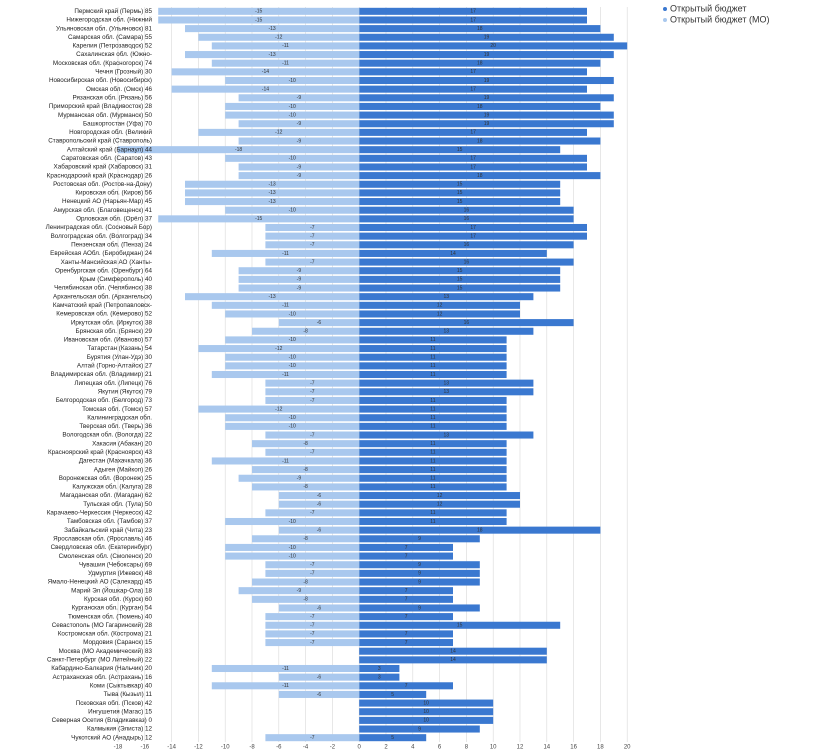 The height and width of the screenshot is (751, 819). What do you see at coordinates (102, 720) in the screenshot?
I see `category-label: Северная Осетия (Владикавказ) 0` at bounding box center [102, 720].